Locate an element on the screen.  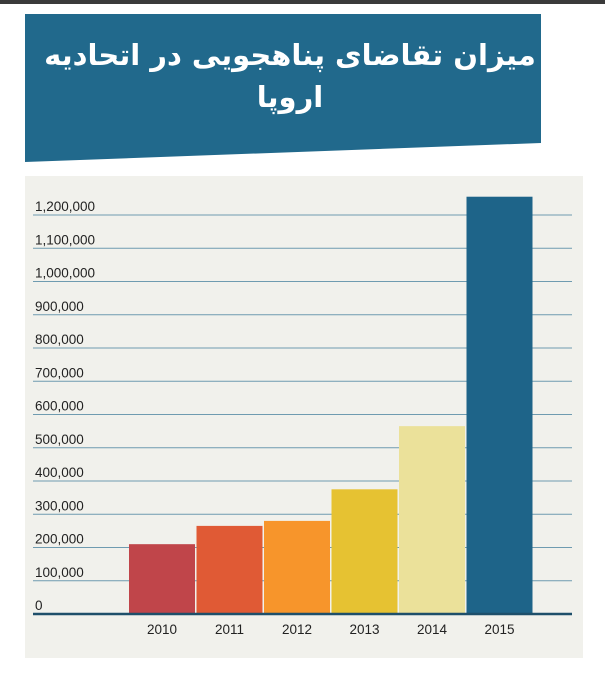
y-tick-label: 700,000 is located at coordinates (59, 372).